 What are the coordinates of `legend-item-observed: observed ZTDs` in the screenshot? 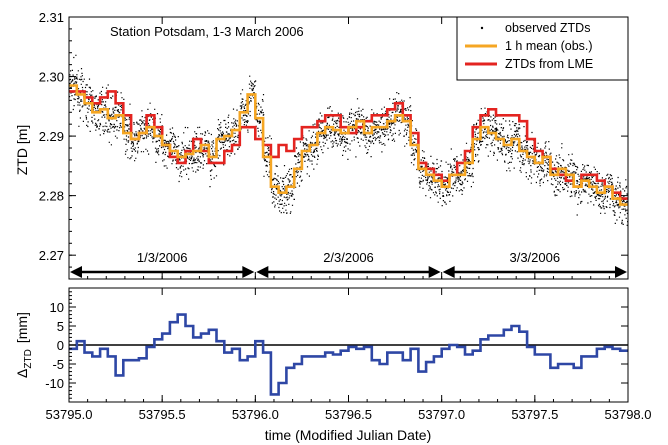 It's located at (535, 28).